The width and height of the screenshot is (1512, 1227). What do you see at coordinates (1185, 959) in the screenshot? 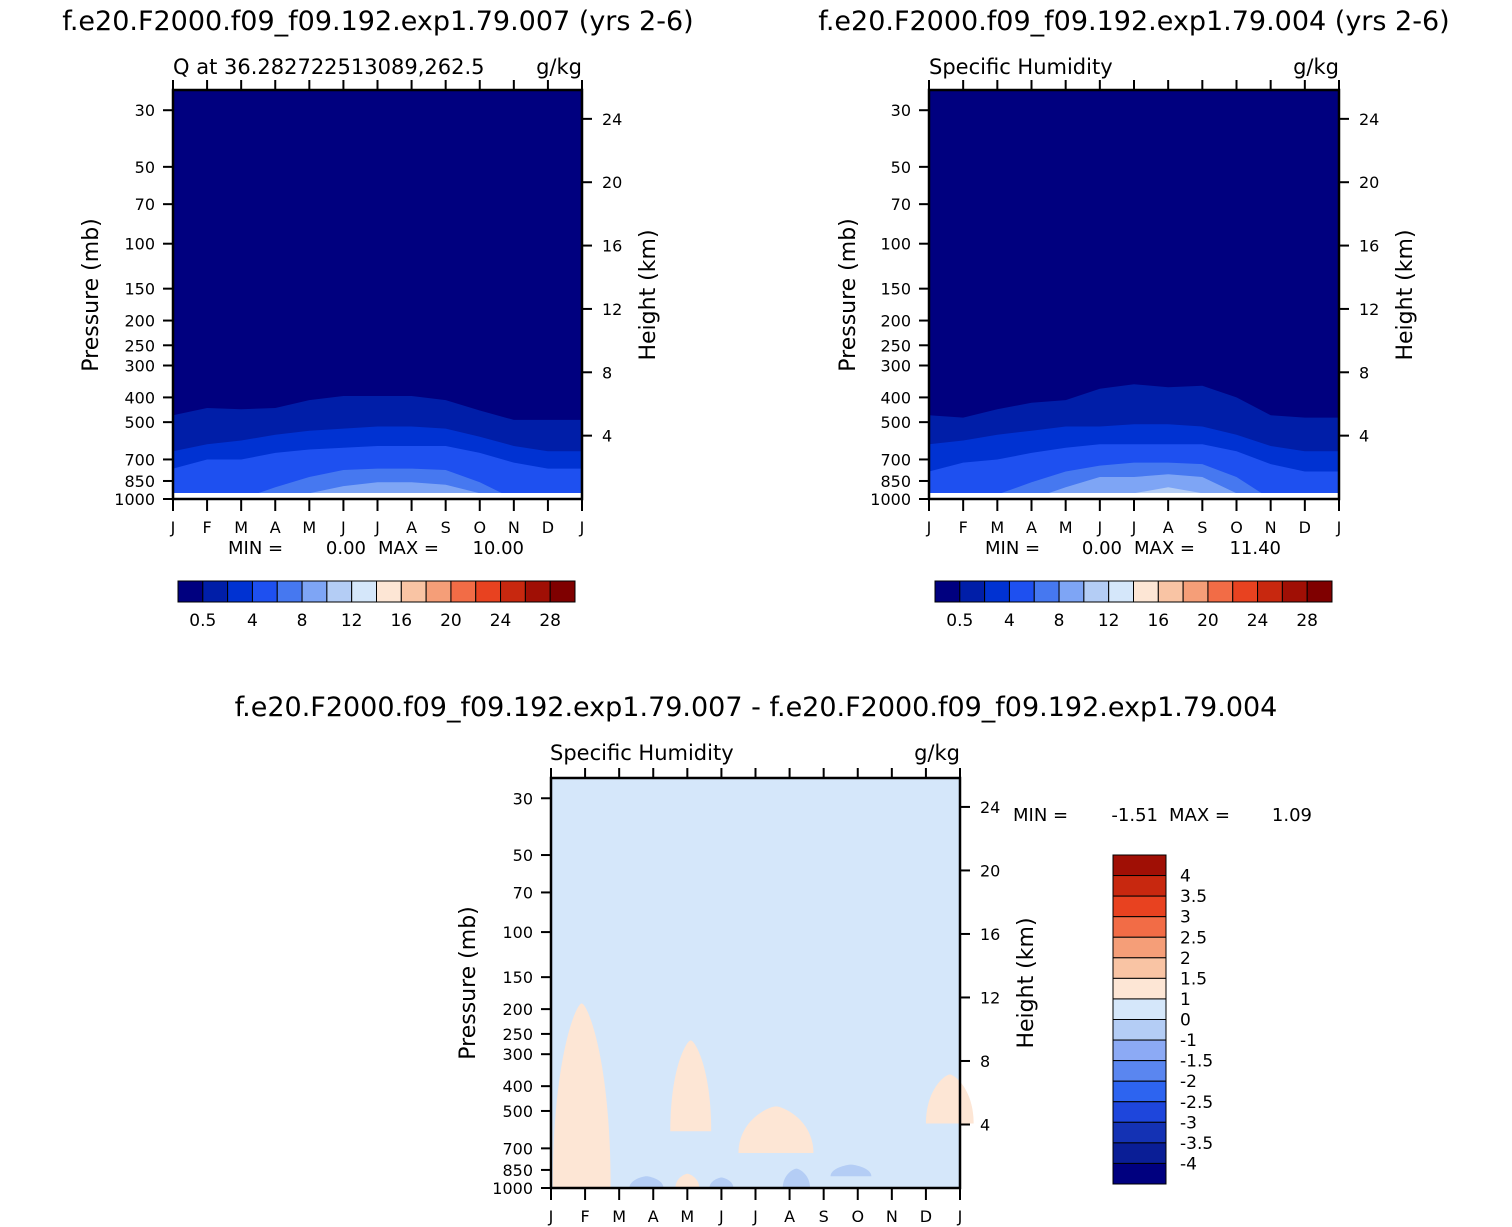
I see `colorbar-label: 2` at bounding box center [1185, 959].